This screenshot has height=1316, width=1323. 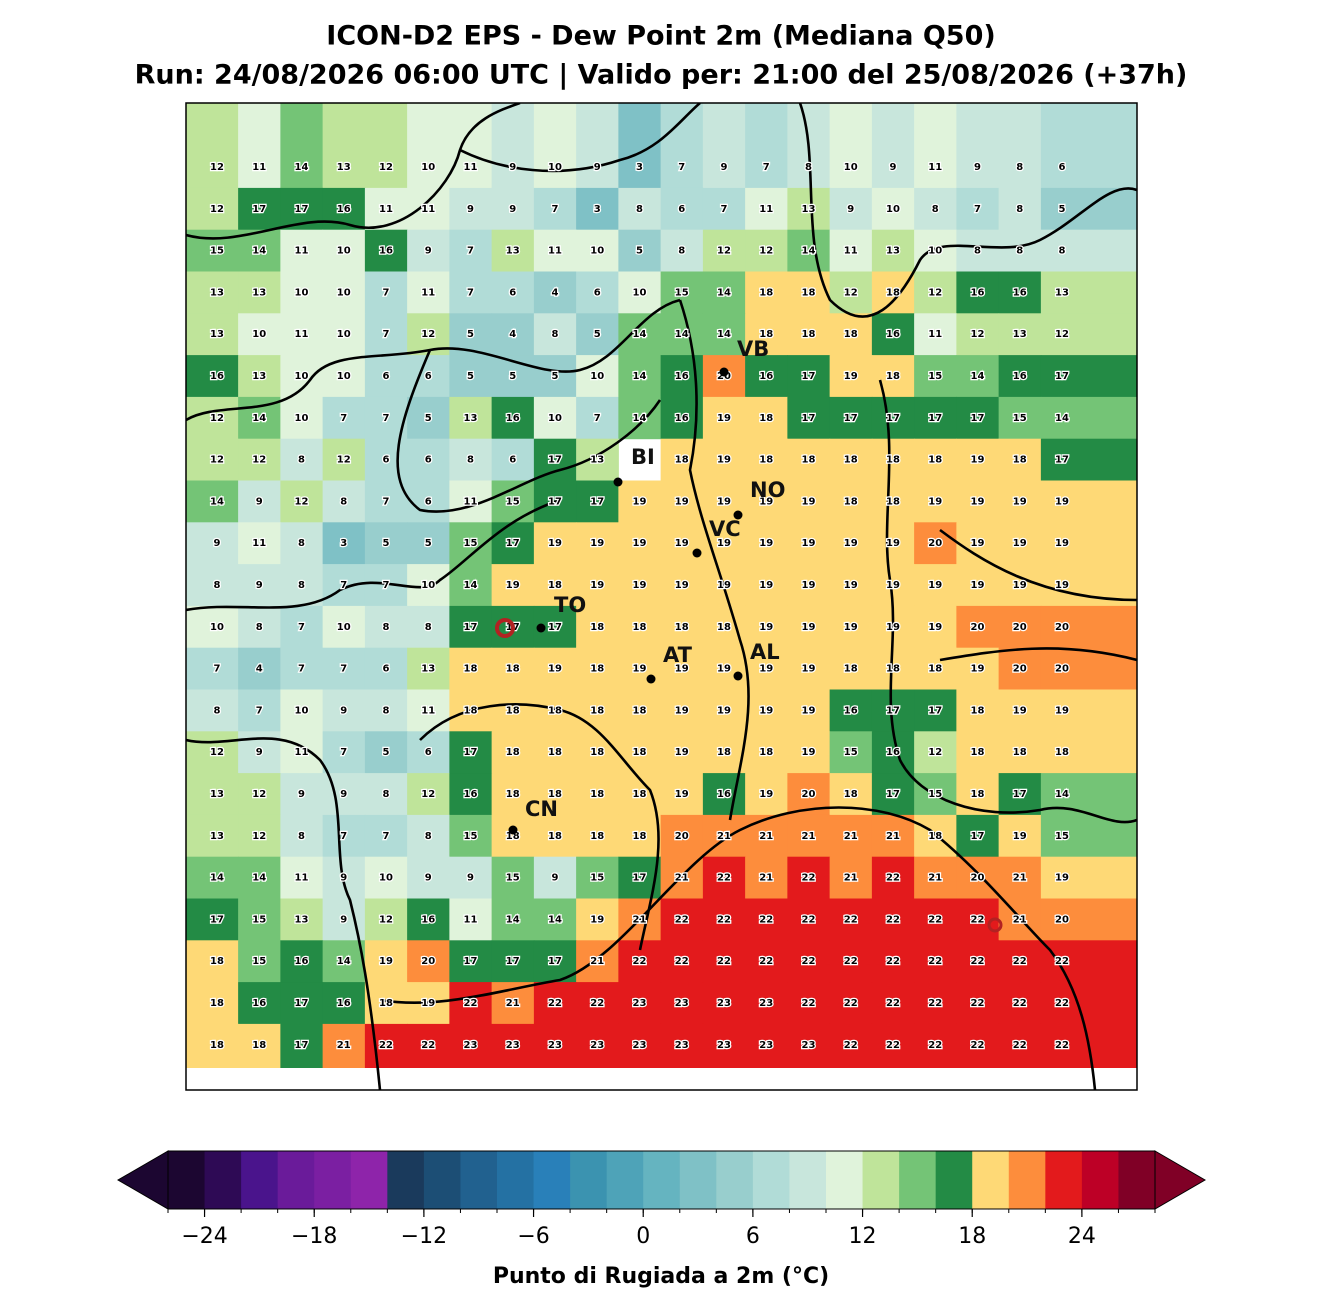 What do you see at coordinates (661, 1079) in the screenshot?
I see `sea-strip` at bounding box center [661, 1079].